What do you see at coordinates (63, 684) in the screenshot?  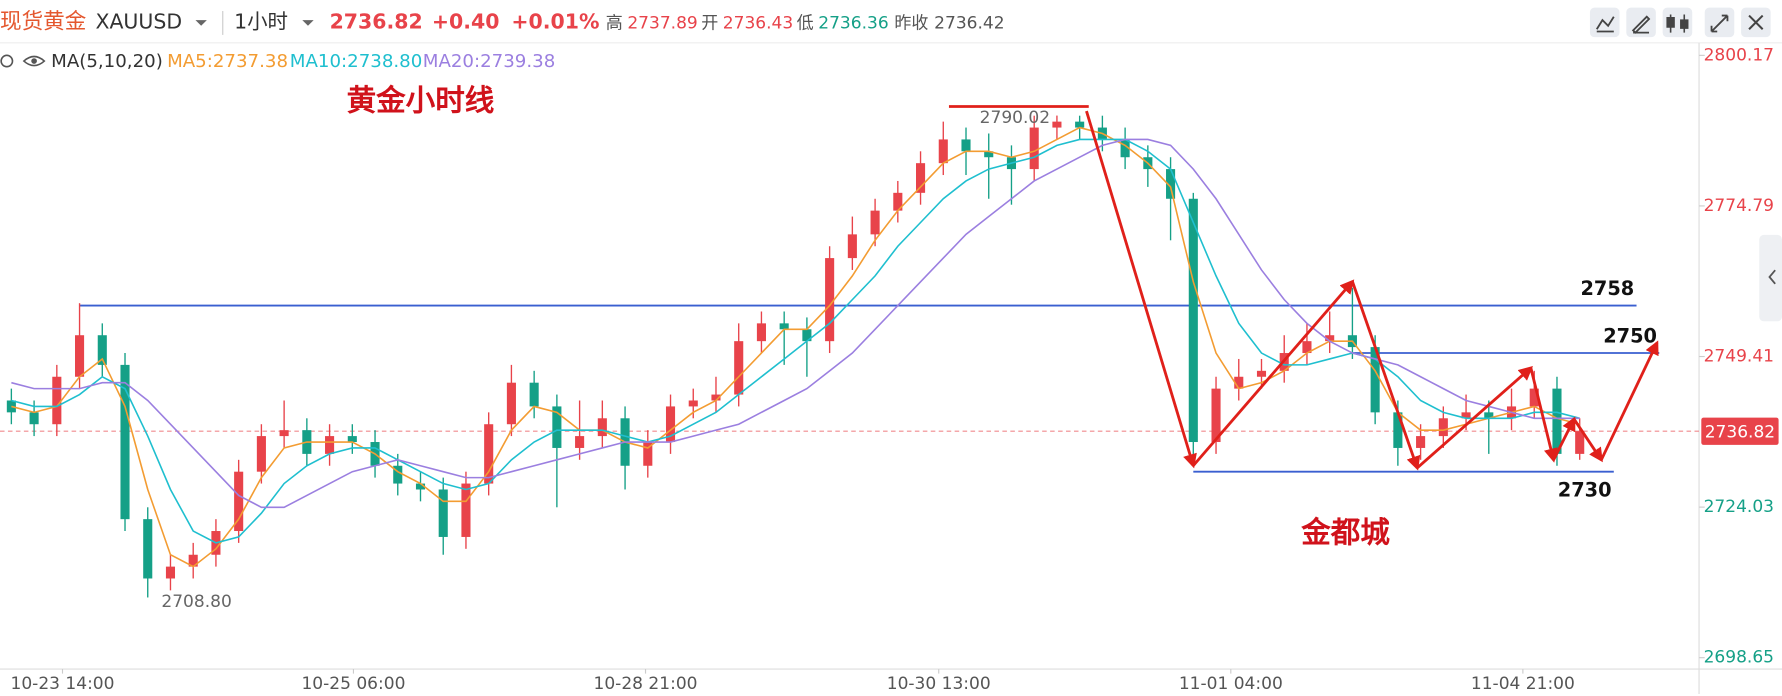 I see `x-tick-label: 10-23 14:00` at bounding box center [63, 684].